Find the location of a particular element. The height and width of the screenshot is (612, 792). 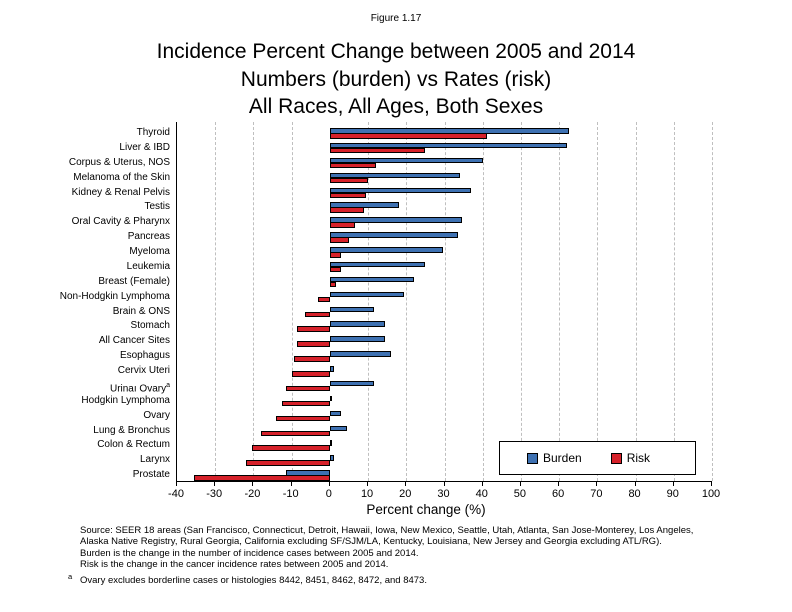

x-axis-tick-label: 30 is located at coordinates (443, 494).